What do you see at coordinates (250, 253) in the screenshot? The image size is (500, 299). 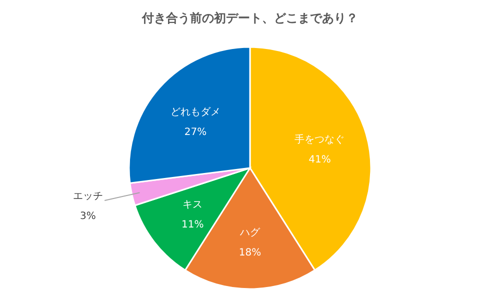 I see `data-label: 18%` at bounding box center [250, 253].